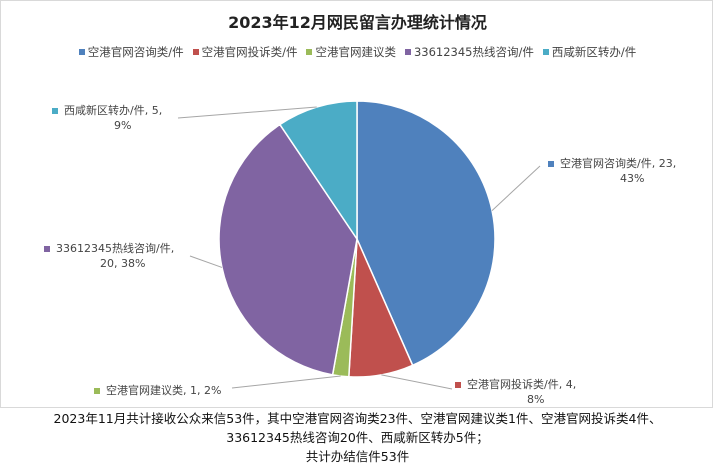 The image size is (715, 468). I want to click on legend-label-4: 西咸新区转办/件, so click(594, 52).